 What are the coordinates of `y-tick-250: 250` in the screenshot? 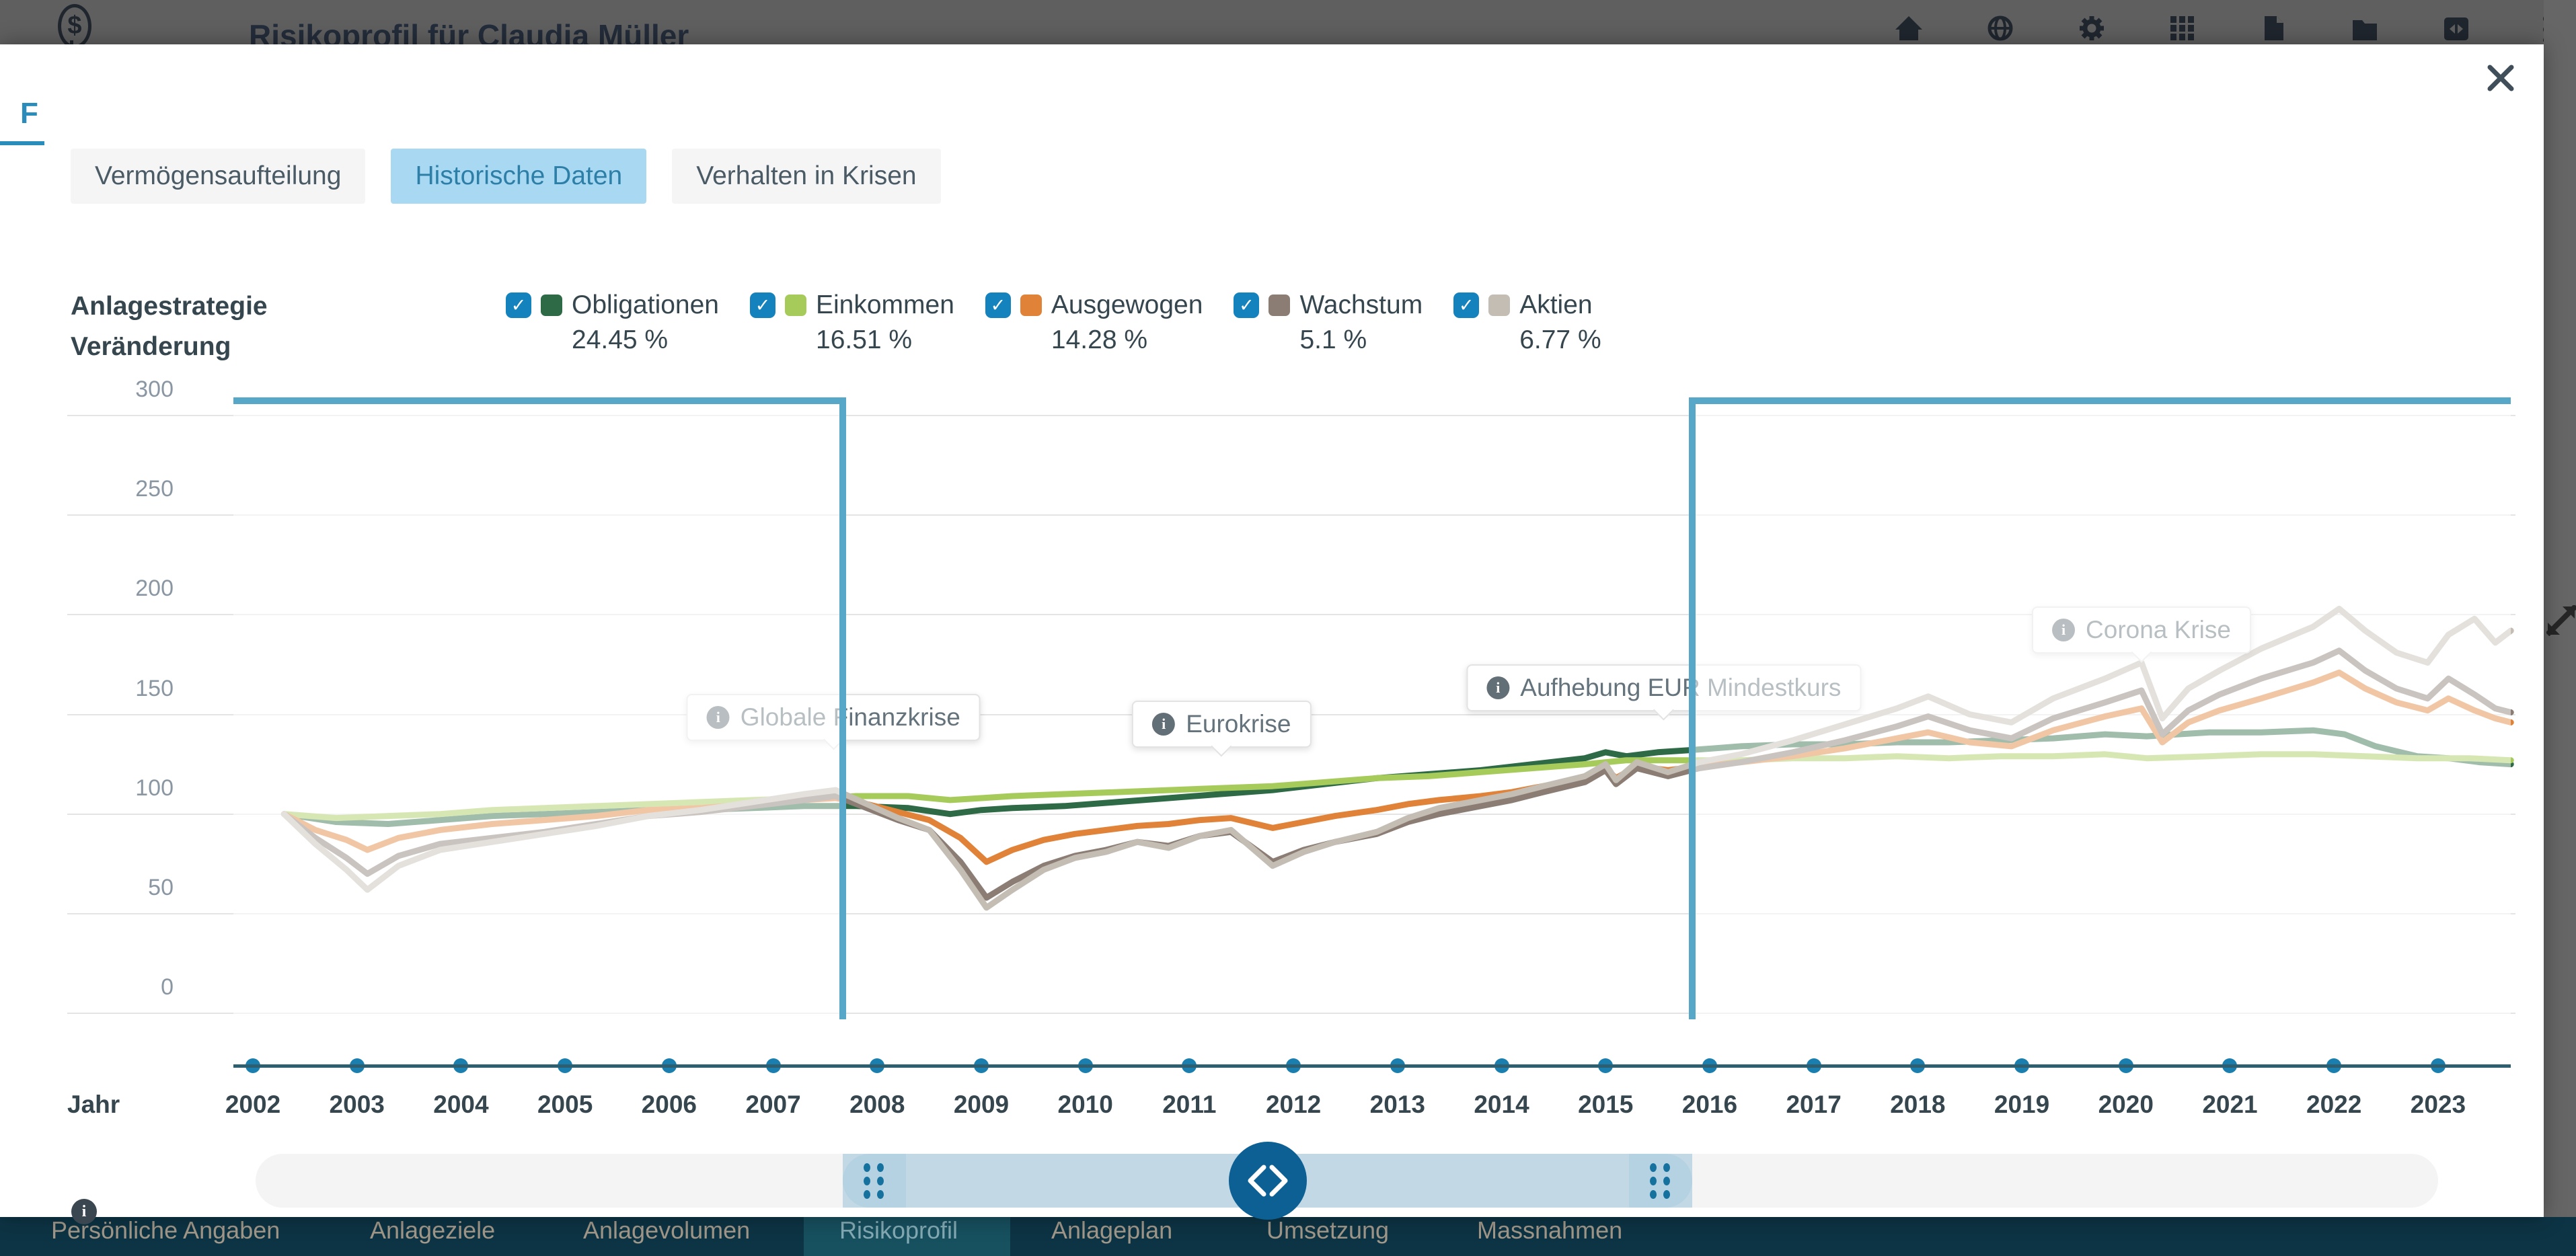 It's located at (154, 489).